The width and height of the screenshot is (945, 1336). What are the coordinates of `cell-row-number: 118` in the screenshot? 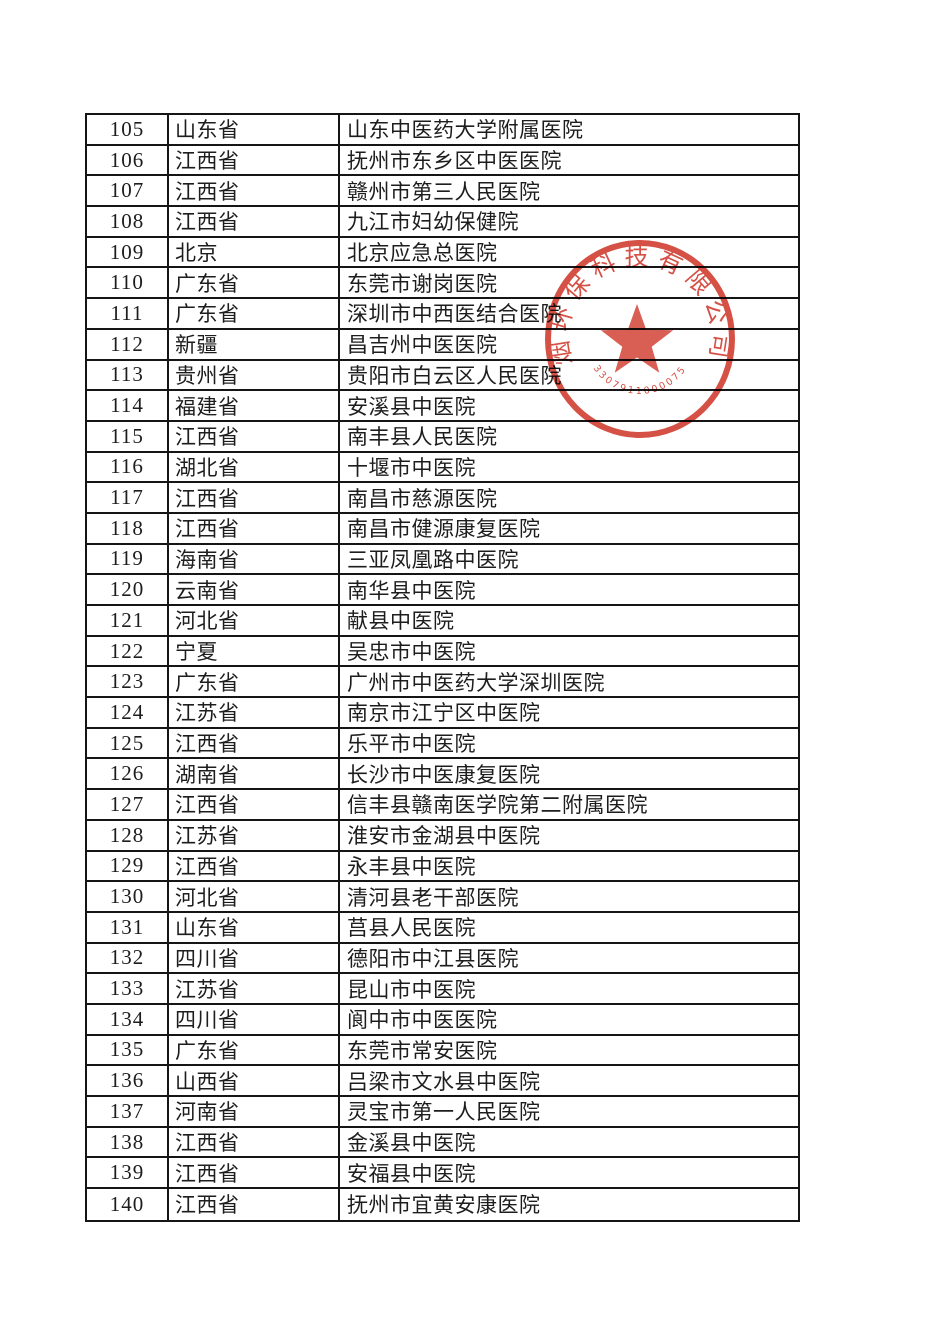 It's located at (128, 528).